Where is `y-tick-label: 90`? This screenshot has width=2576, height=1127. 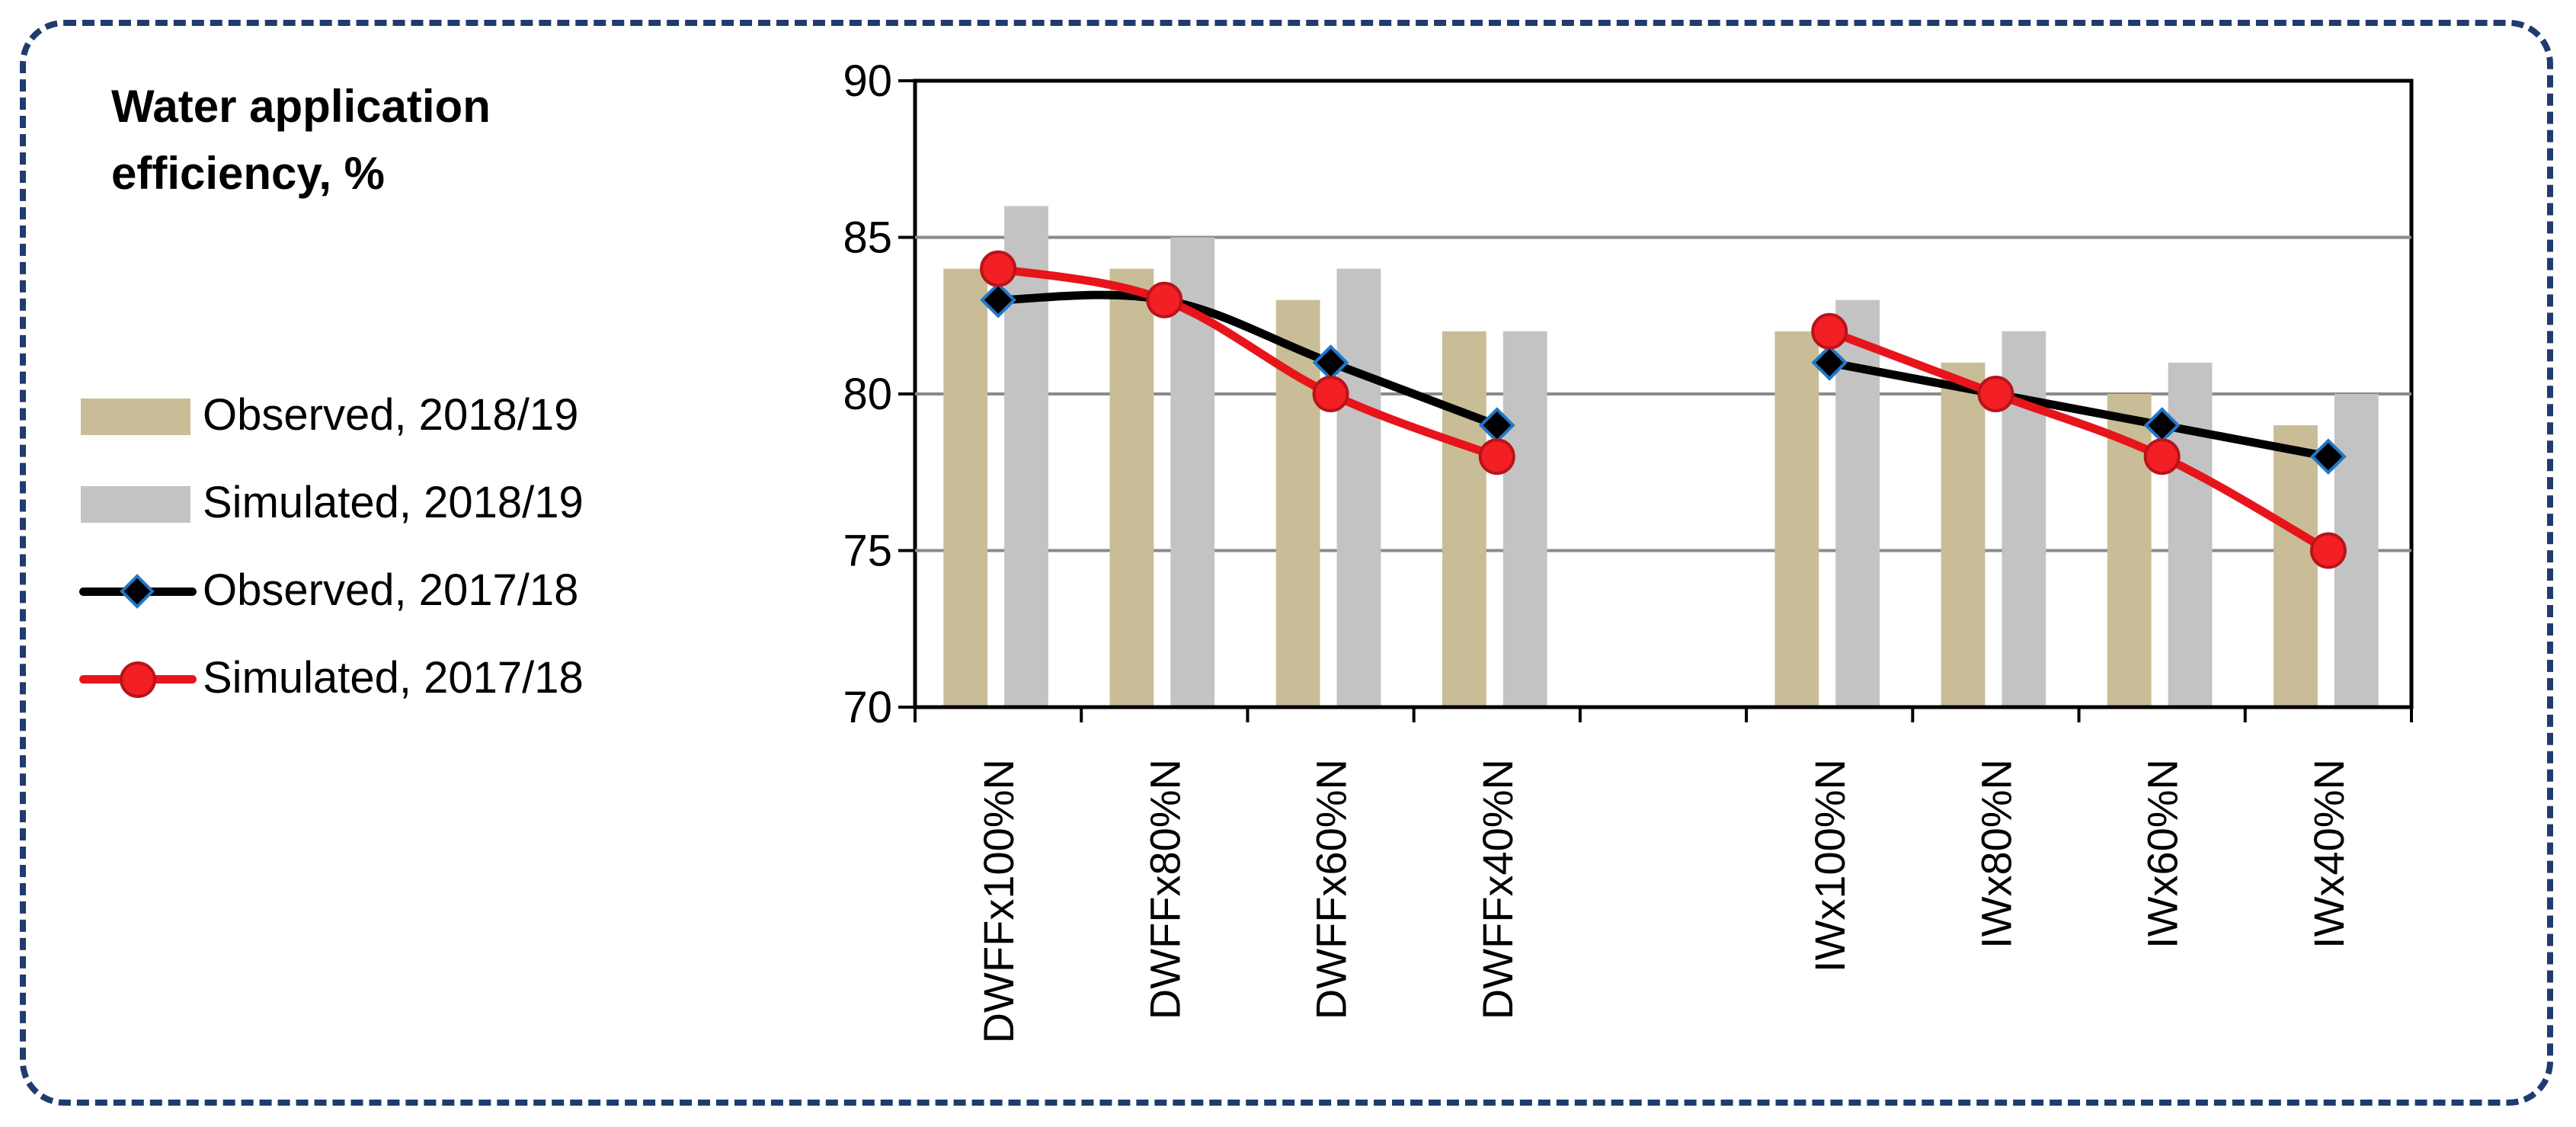
y-tick-label: 90 is located at coordinates (867, 81).